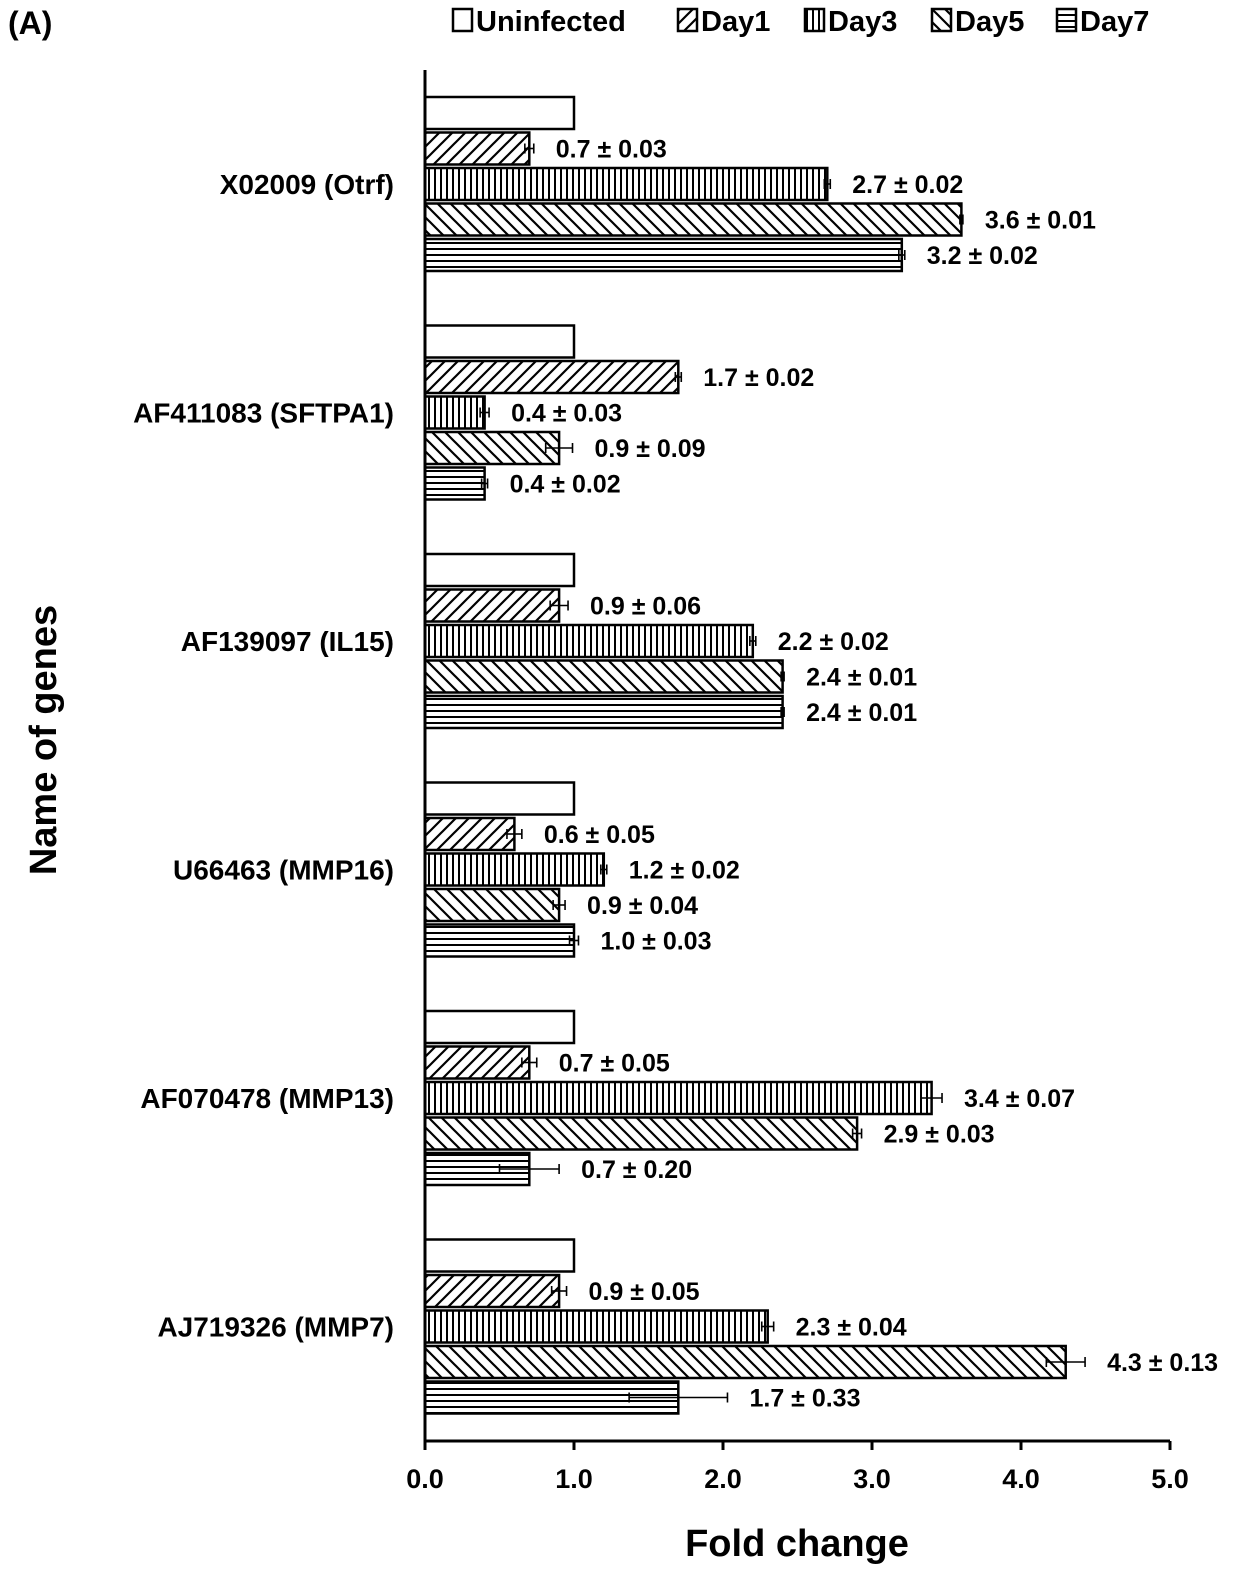 This screenshot has height=1570, width=1245. Describe the element at coordinates (599, 835) in the screenshot. I see `data-label-u66463-mmp16-day1: 0.6 ± 0.05` at that location.